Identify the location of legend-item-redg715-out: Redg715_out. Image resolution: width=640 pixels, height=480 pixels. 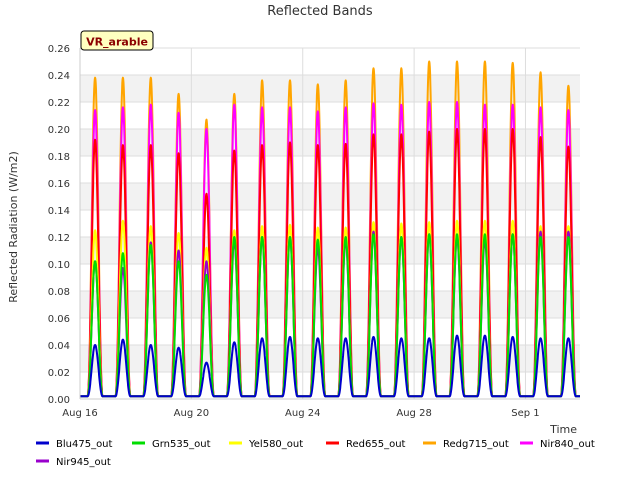
(466, 444).